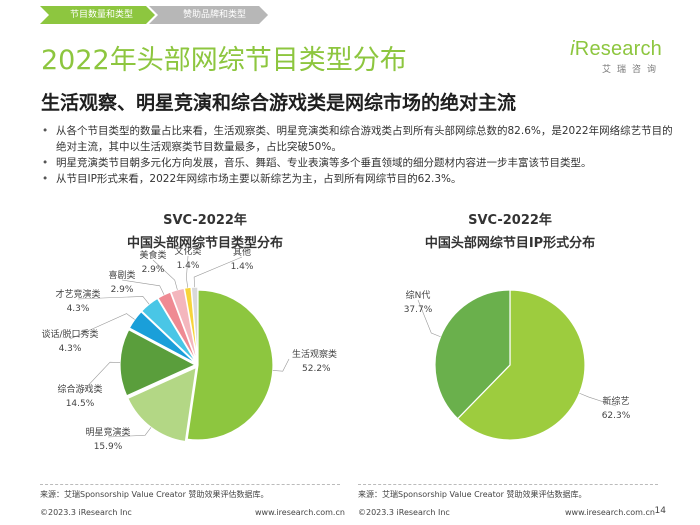 The height and width of the screenshot is (525, 700). What do you see at coordinates (572, 49) in the screenshot?
I see `logo-i: i` at bounding box center [572, 49].